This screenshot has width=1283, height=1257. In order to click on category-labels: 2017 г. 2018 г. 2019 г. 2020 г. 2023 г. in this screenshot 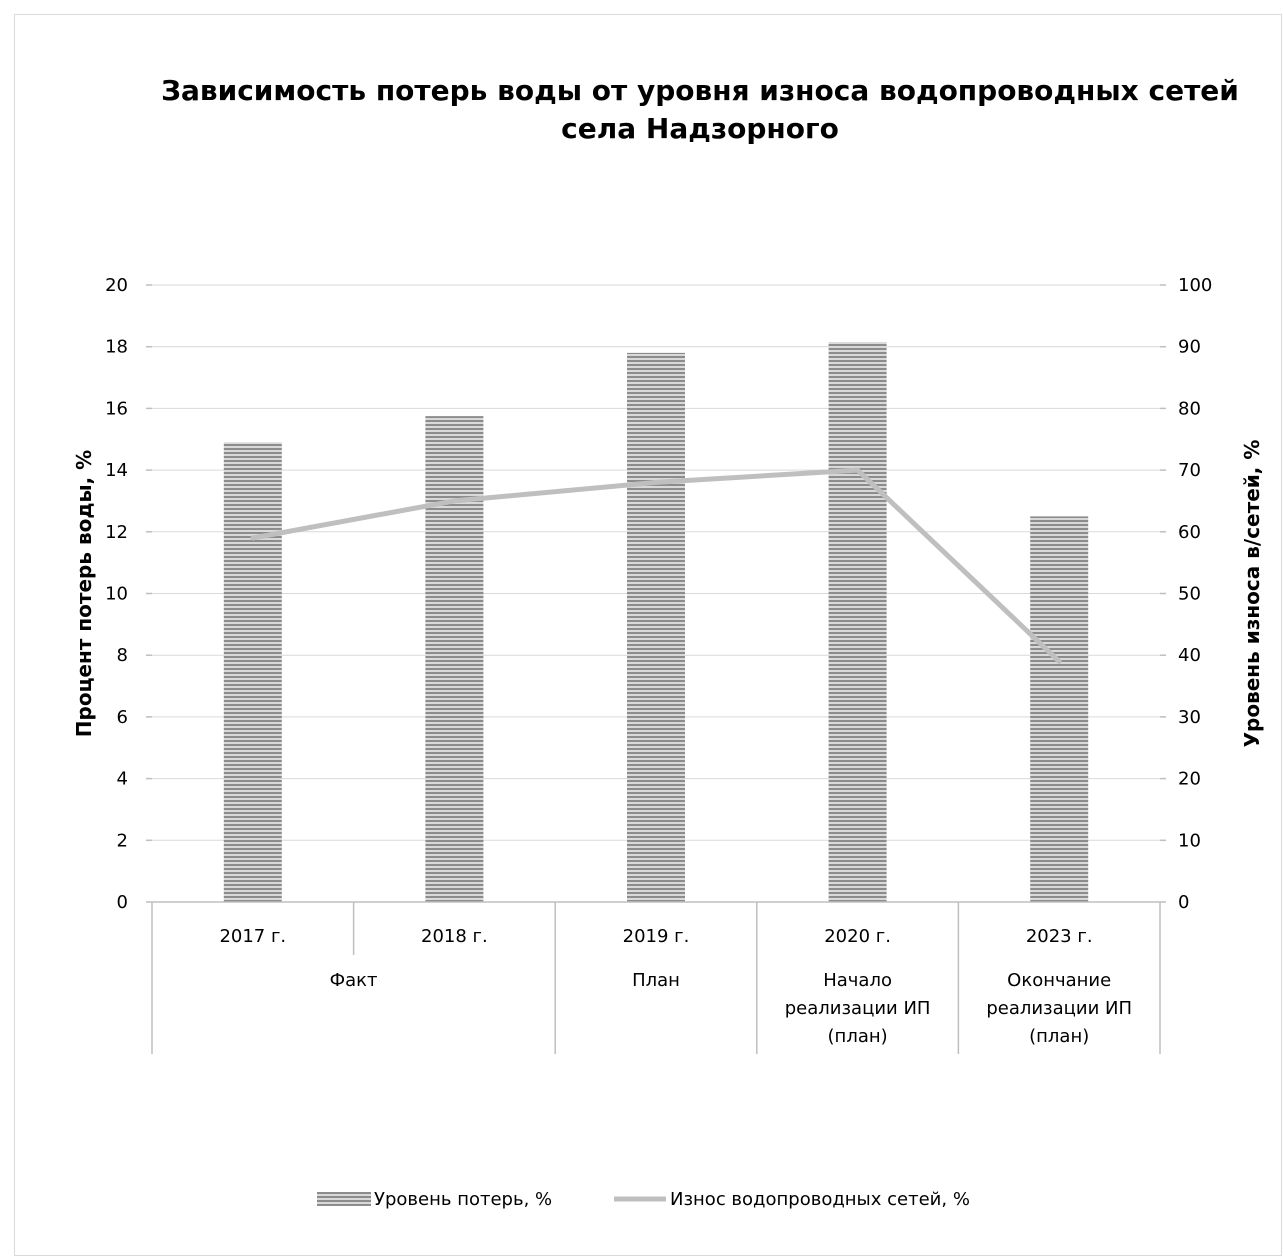, I will do `click(655, 936)`.